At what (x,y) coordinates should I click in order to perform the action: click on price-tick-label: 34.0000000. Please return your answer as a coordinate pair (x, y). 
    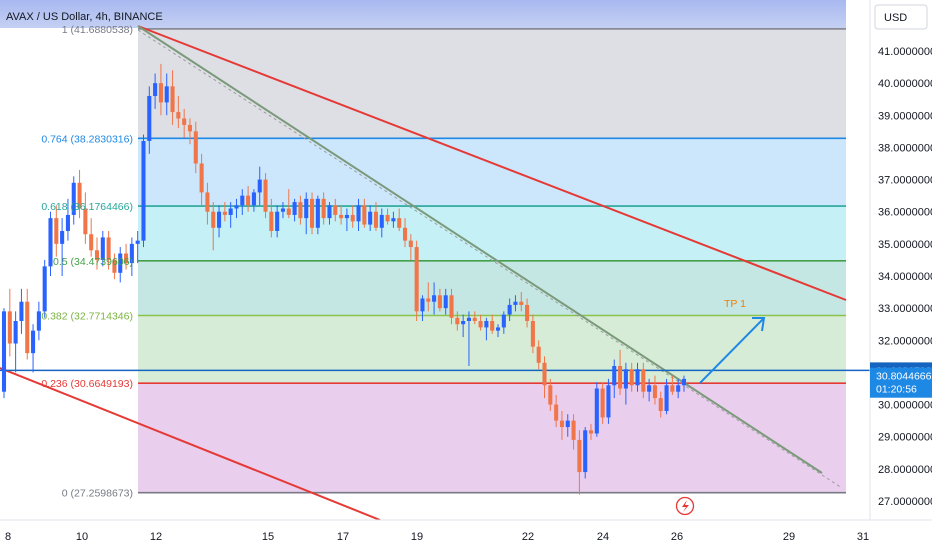
    Looking at the image, I should click on (905, 277).